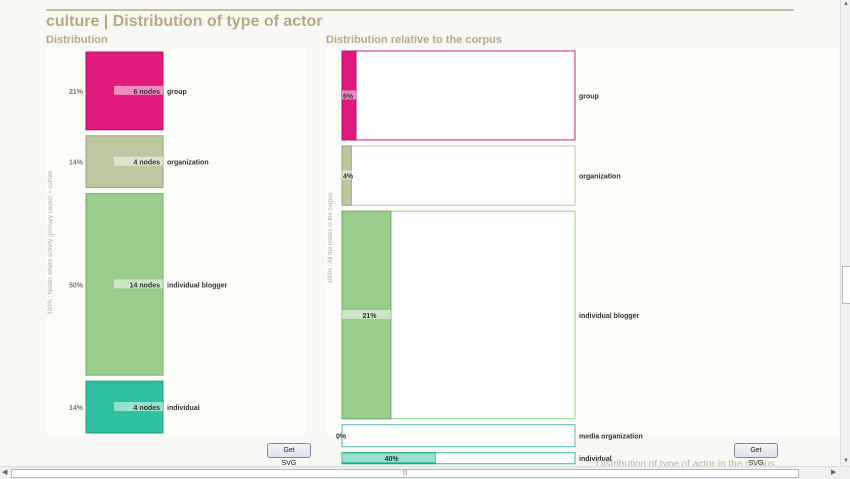  What do you see at coordinates (5, 472) in the screenshot?
I see `scroll-left-arrow-icon: ◀` at bounding box center [5, 472].